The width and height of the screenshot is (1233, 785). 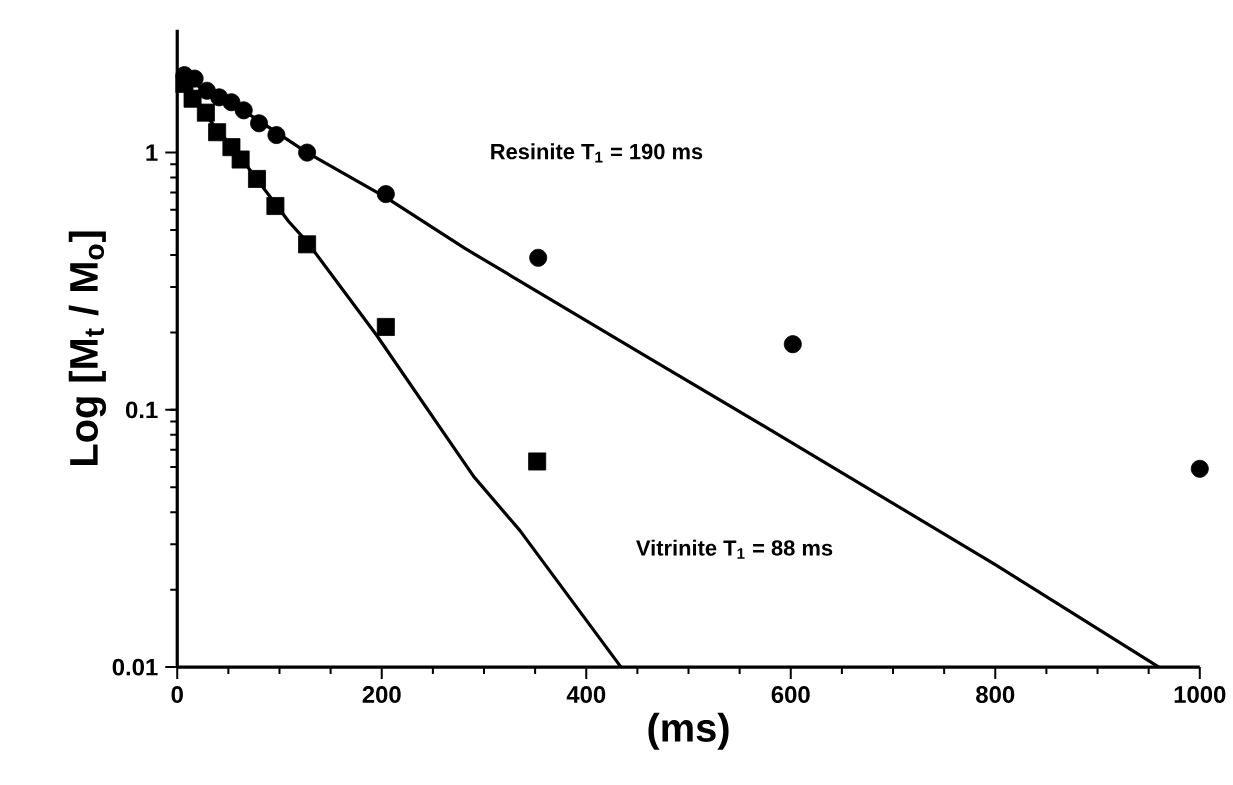 I want to click on x-tick-label: 800, so click(x=995, y=695).